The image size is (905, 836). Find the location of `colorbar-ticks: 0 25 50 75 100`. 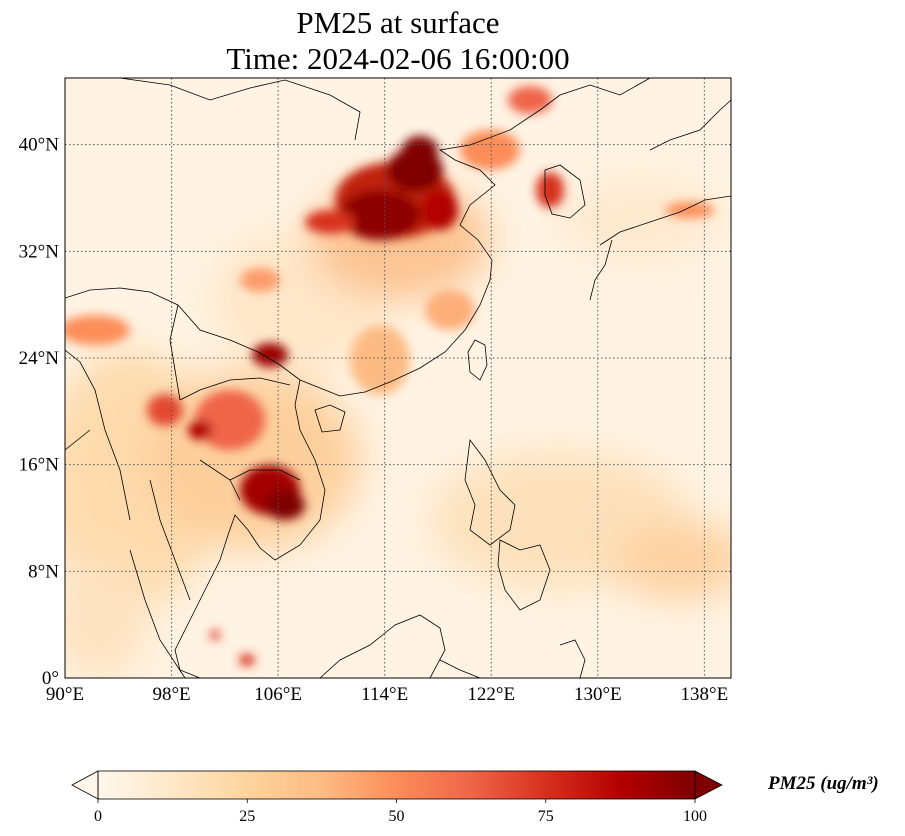

colorbar-ticks: 0 25 50 75 100 is located at coordinates (400, 812).